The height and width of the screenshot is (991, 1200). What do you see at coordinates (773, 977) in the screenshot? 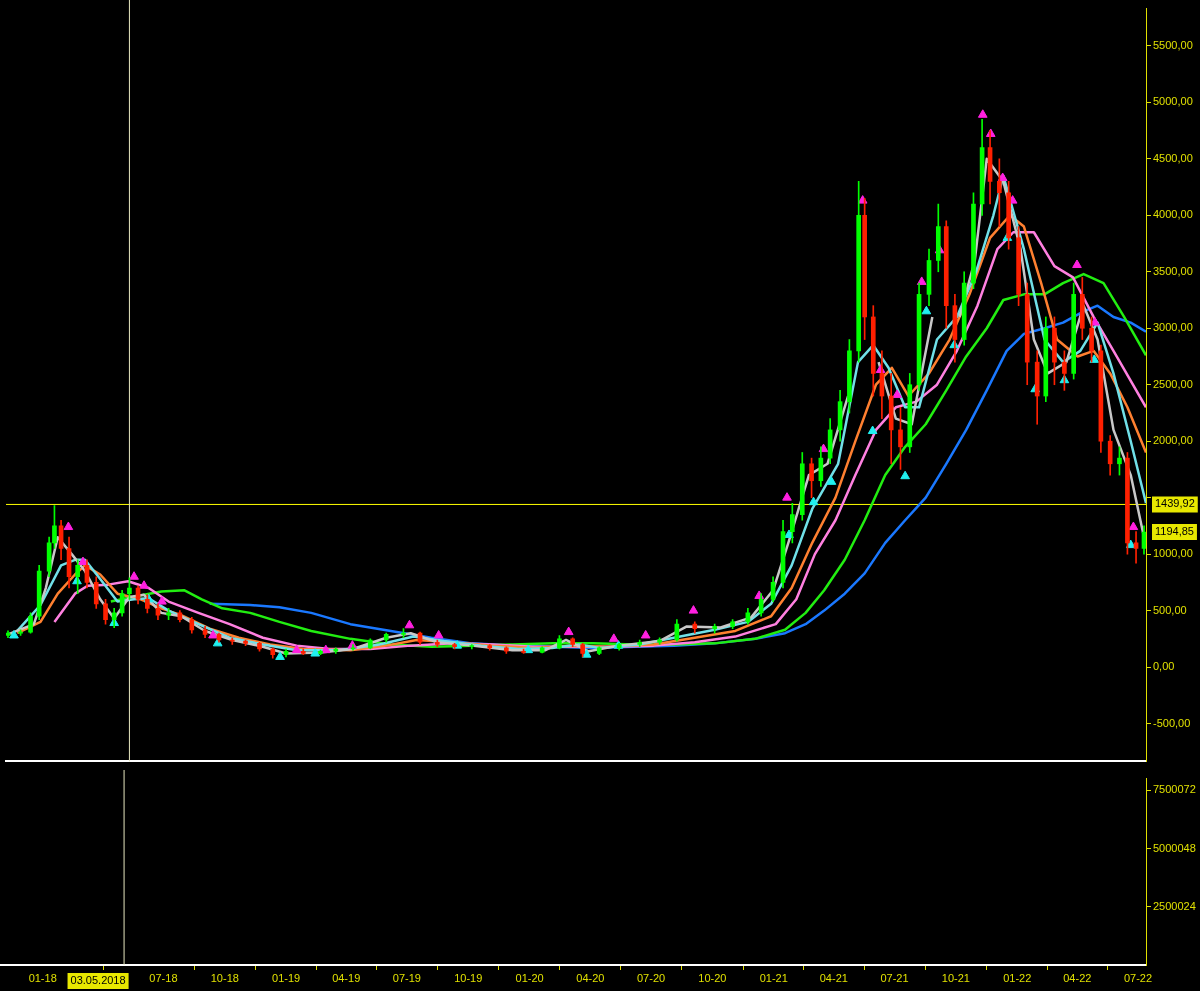
I see `x-tick-label: 01-21` at bounding box center [773, 977].